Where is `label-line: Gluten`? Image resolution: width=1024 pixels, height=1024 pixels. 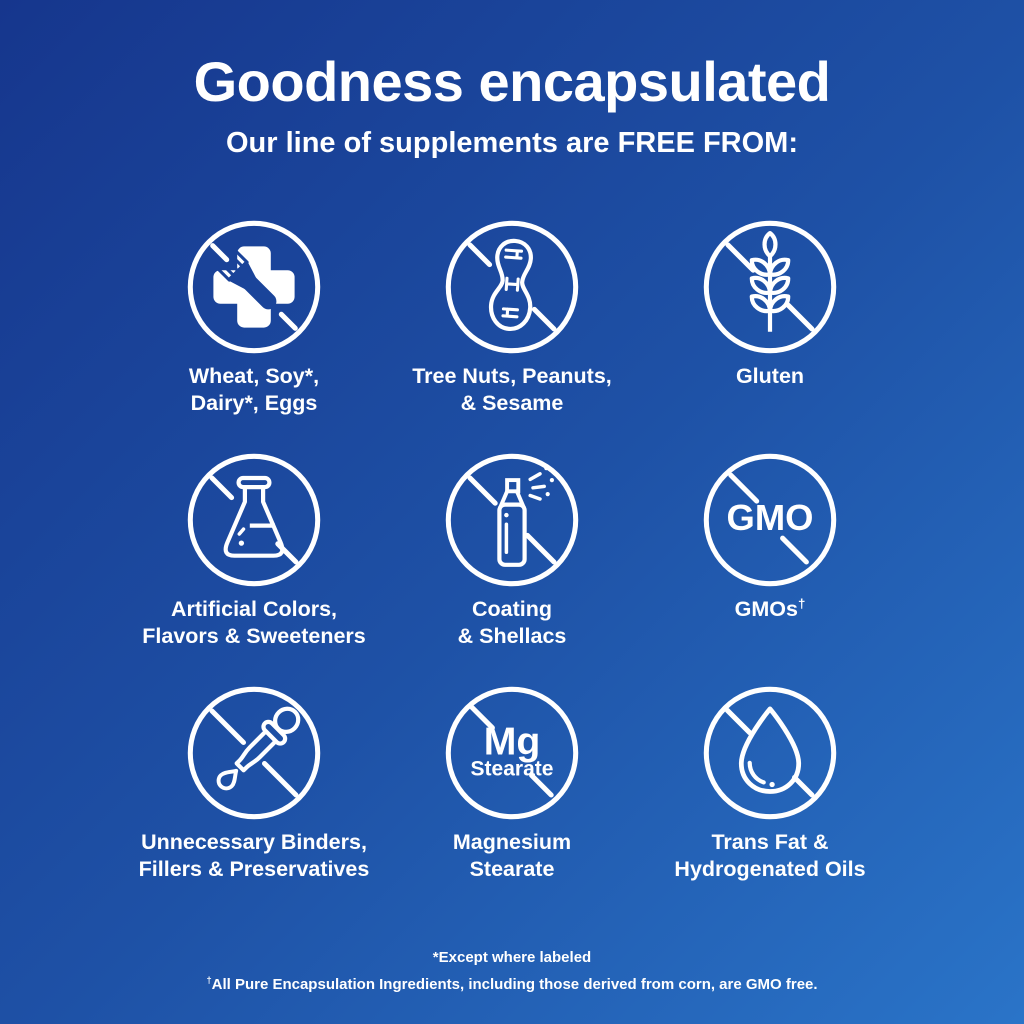
label-line: Gluten is located at coordinates (770, 376).